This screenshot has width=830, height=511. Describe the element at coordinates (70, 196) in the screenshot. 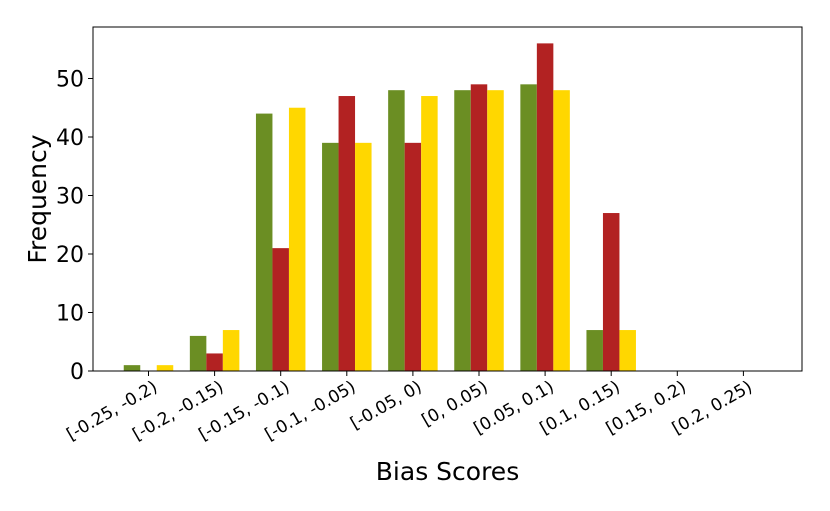

I see `y-tick-label: 30` at that location.